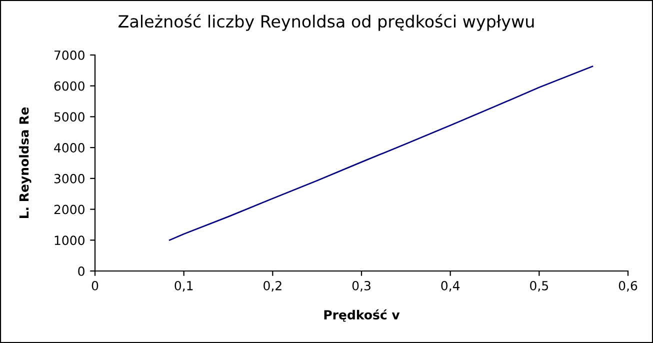 Image resolution: width=653 pixels, height=343 pixels. What do you see at coordinates (450, 286) in the screenshot?
I see `x-tick-label: 0,4` at bounding box center [450, 286].